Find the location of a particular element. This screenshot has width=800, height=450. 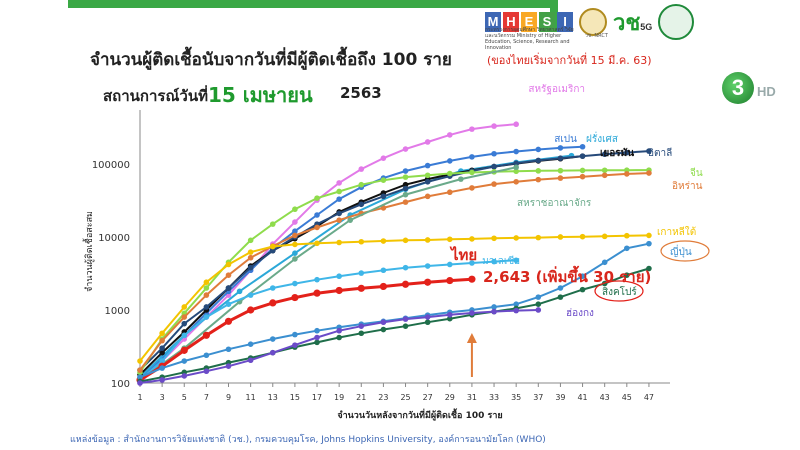

x-tick-label: 13 is located at coordinates (273, 397).